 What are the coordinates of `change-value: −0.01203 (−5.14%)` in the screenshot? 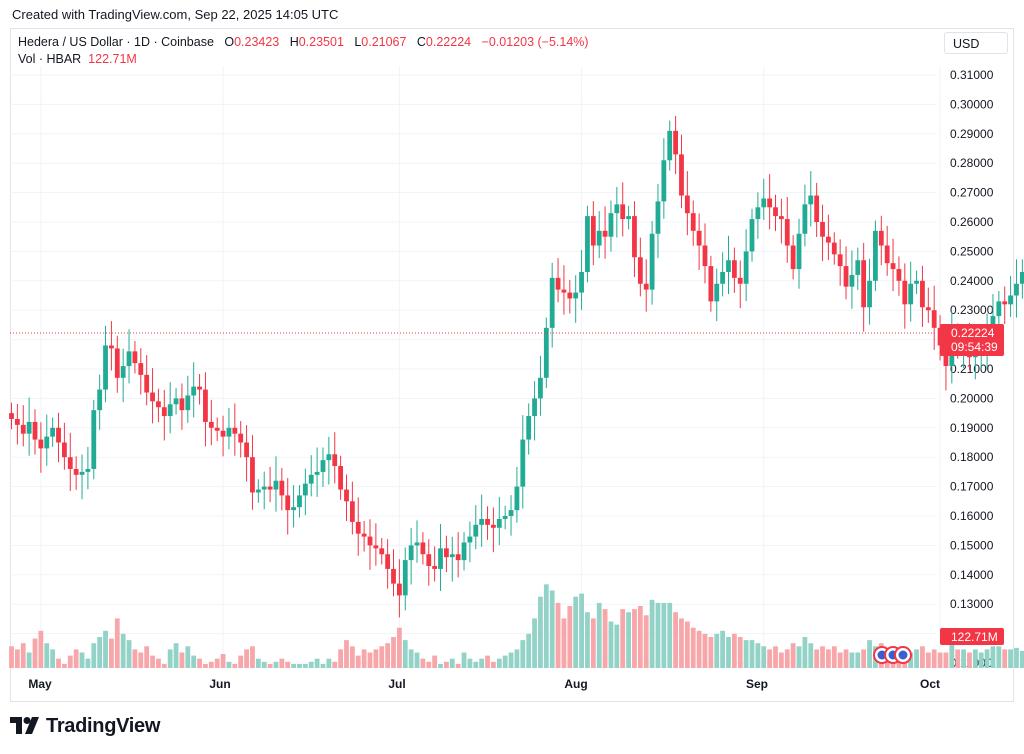 It's located at (535, 42).